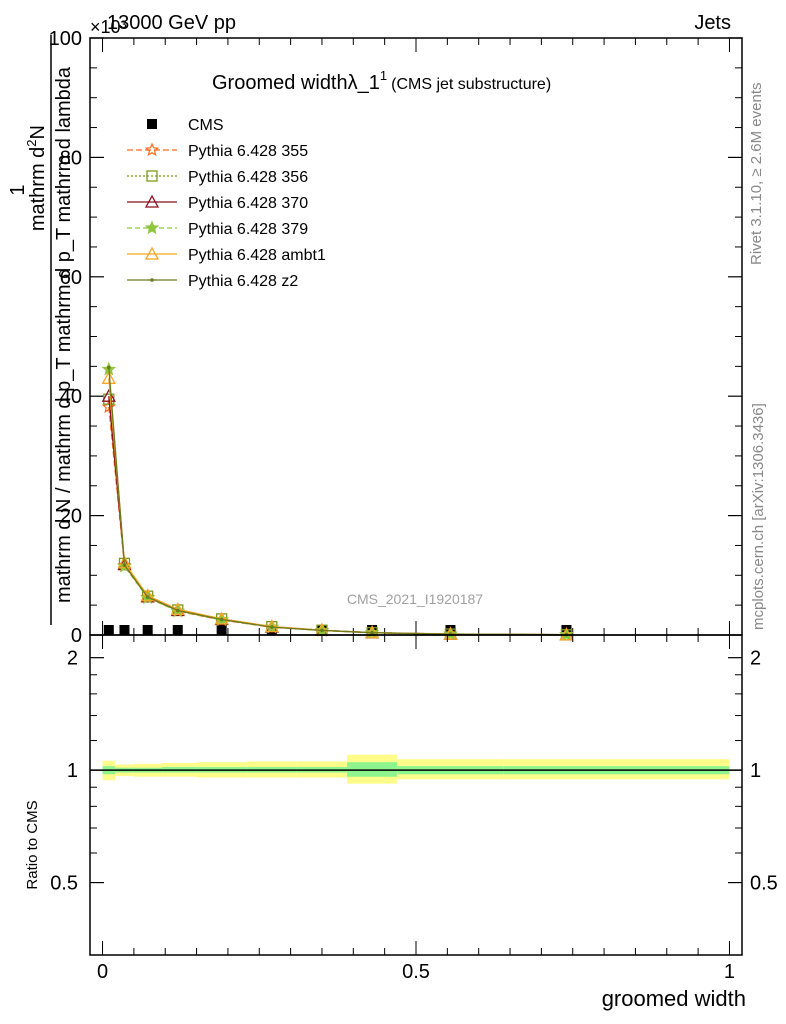 Image resolution: width=786 pixels, height=1024 pixels. Describe the element at coordinates (71, 278) in the screenshot. I see `y-tick-label: 60` at that location.